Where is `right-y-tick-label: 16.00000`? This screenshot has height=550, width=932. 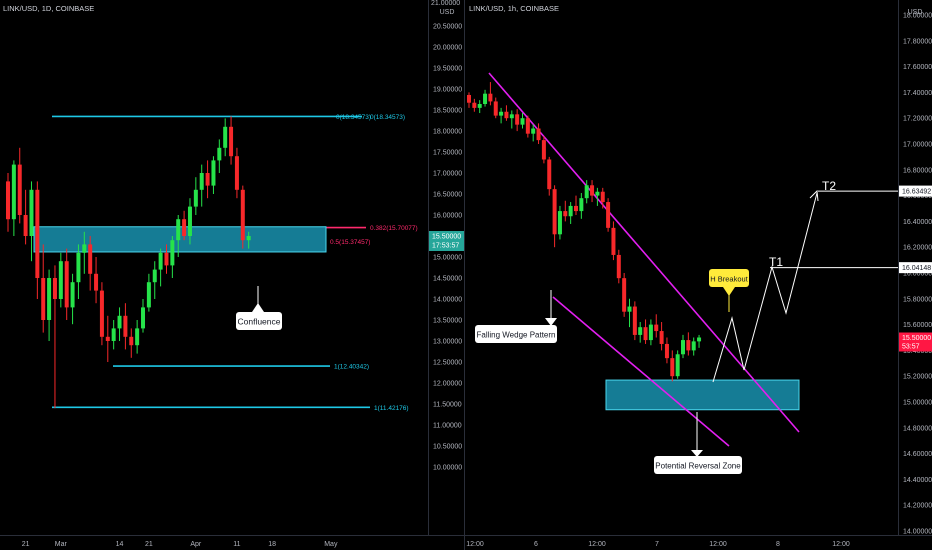 right-y-tick-label: 16.00000 is located at coordinates (917, 274).